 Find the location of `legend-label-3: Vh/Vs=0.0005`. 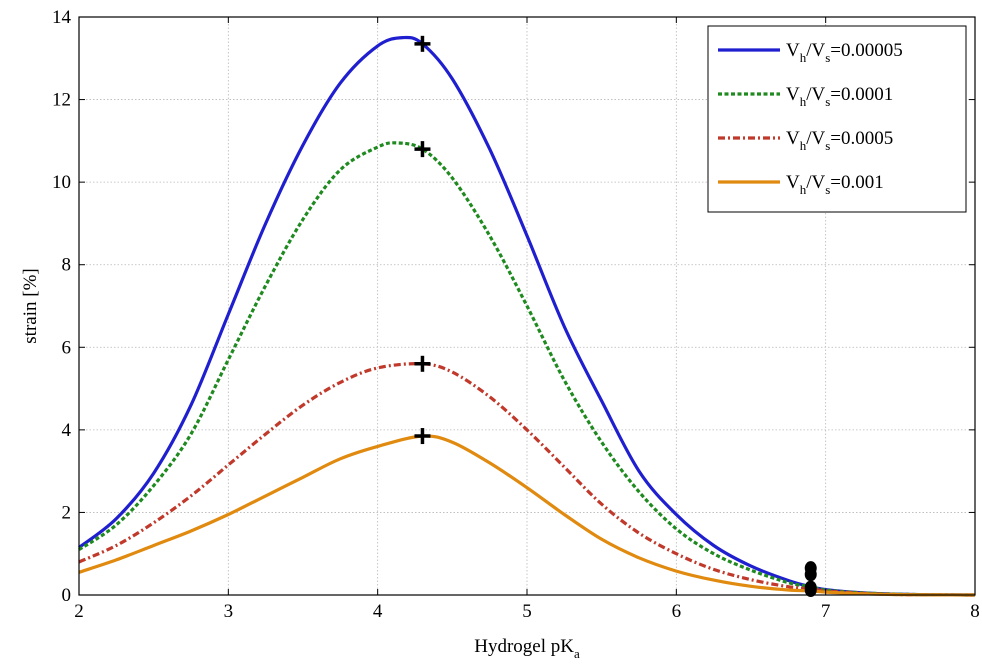

legend-label-3: Vh/Vs=0.0005 is located at coordinates (839, 140).